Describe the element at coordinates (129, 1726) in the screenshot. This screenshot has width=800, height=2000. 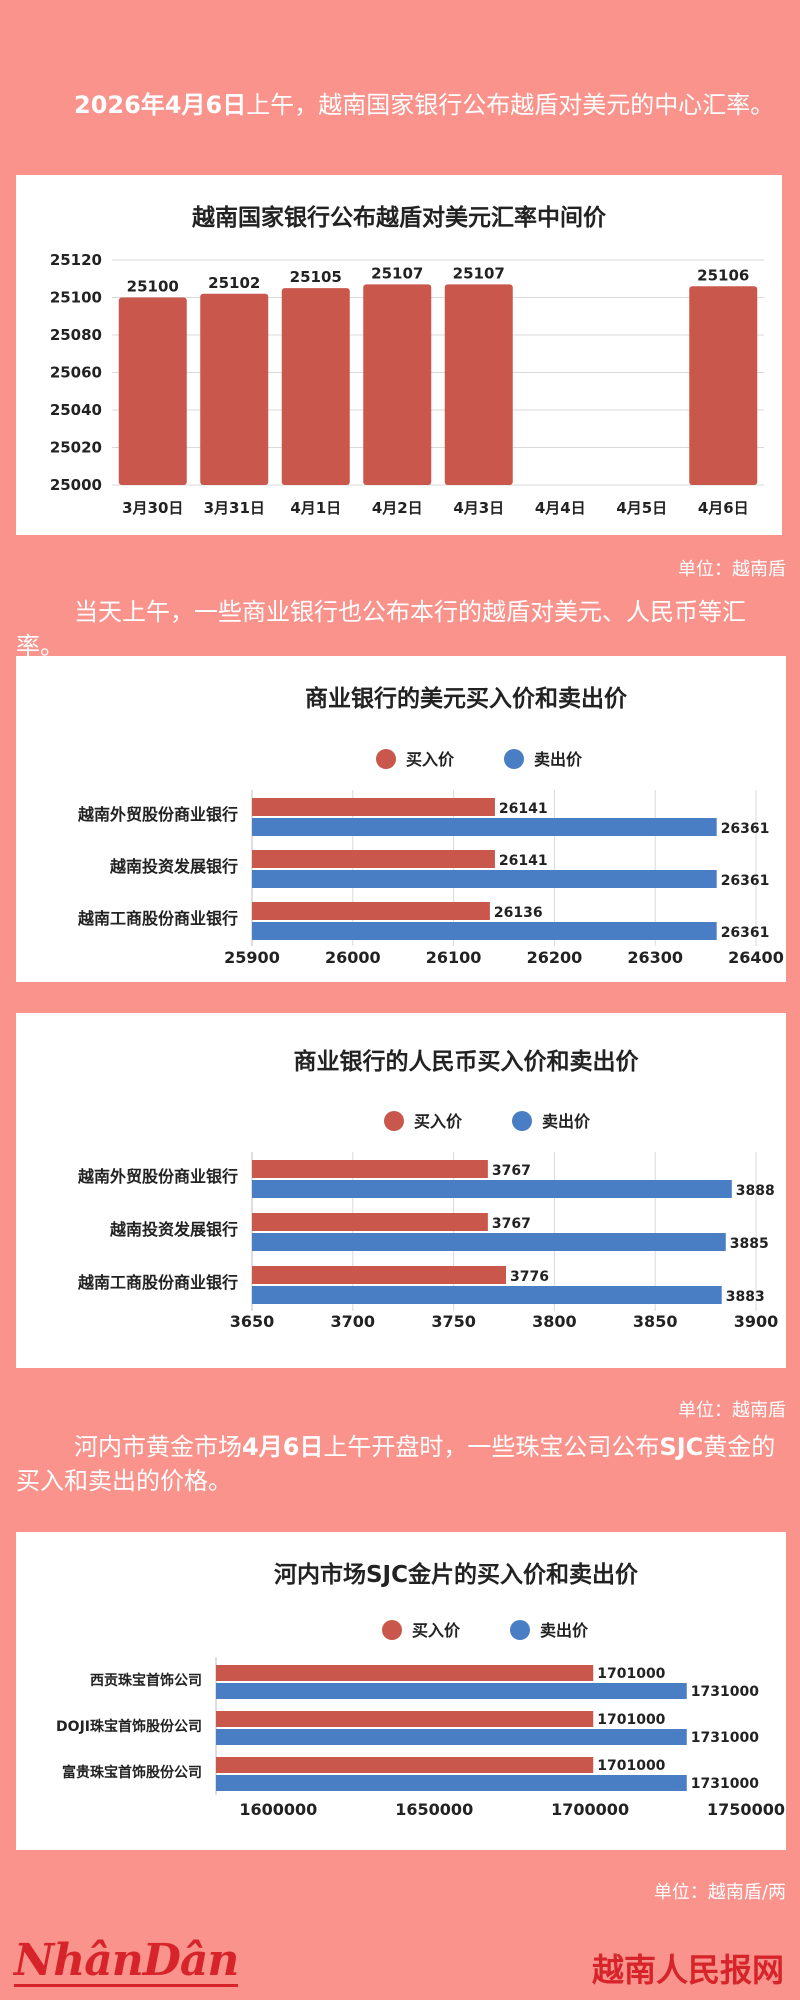
I see `category-label: DOJI珠宝首饰股份公司` at that location.